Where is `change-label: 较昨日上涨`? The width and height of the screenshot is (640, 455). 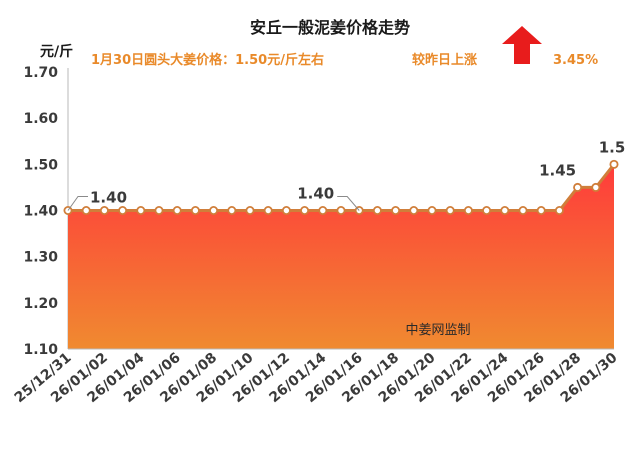 change-label: 较昨日上涨 is located at coordinates (444, 60).